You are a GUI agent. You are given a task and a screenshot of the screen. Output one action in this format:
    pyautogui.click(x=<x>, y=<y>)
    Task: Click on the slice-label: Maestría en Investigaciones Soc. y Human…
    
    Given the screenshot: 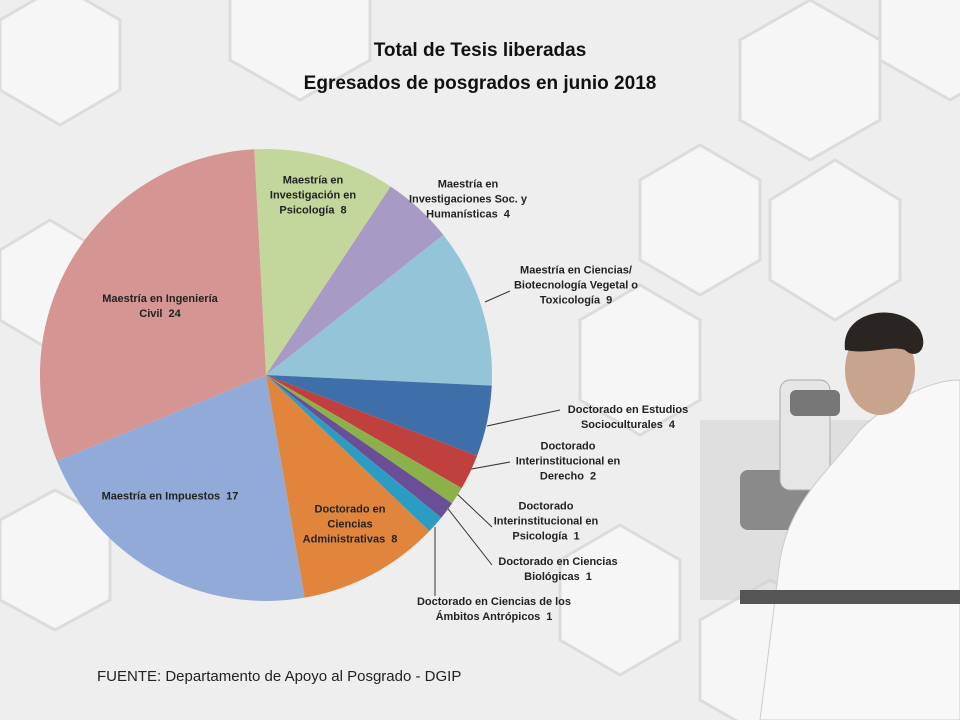 What is the action you would take?
    pyautogui.click(x=468, y=200)
    